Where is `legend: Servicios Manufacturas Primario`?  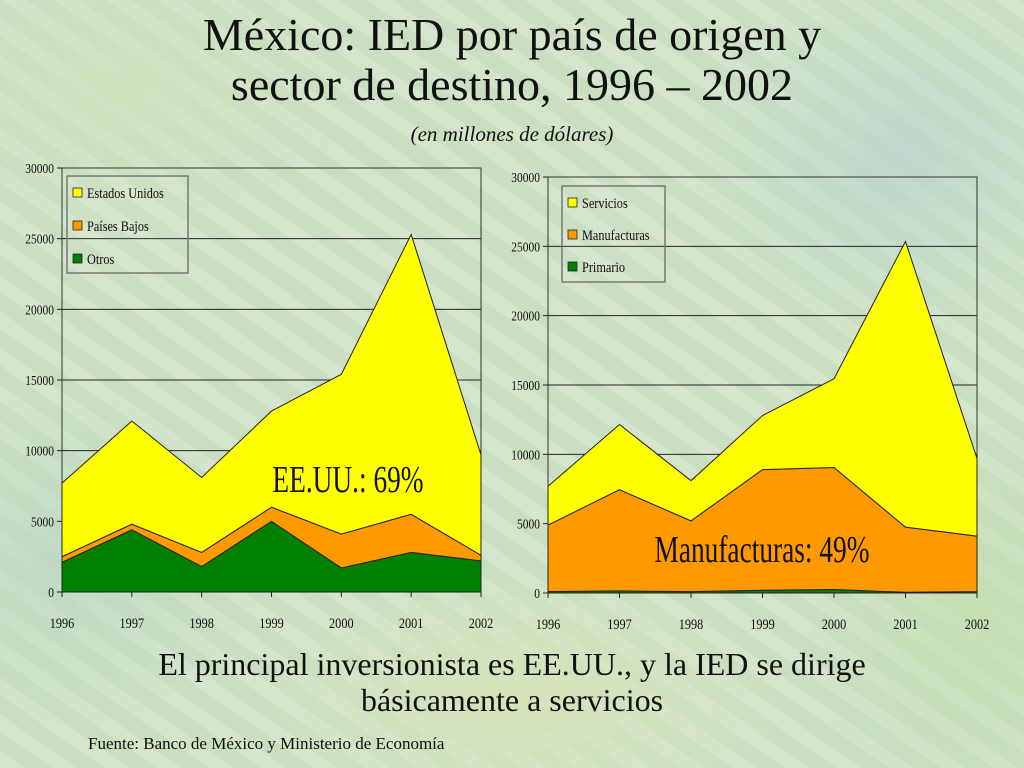 legend: Servicios Manufacturas Primario is located at coordinates (613, 234).